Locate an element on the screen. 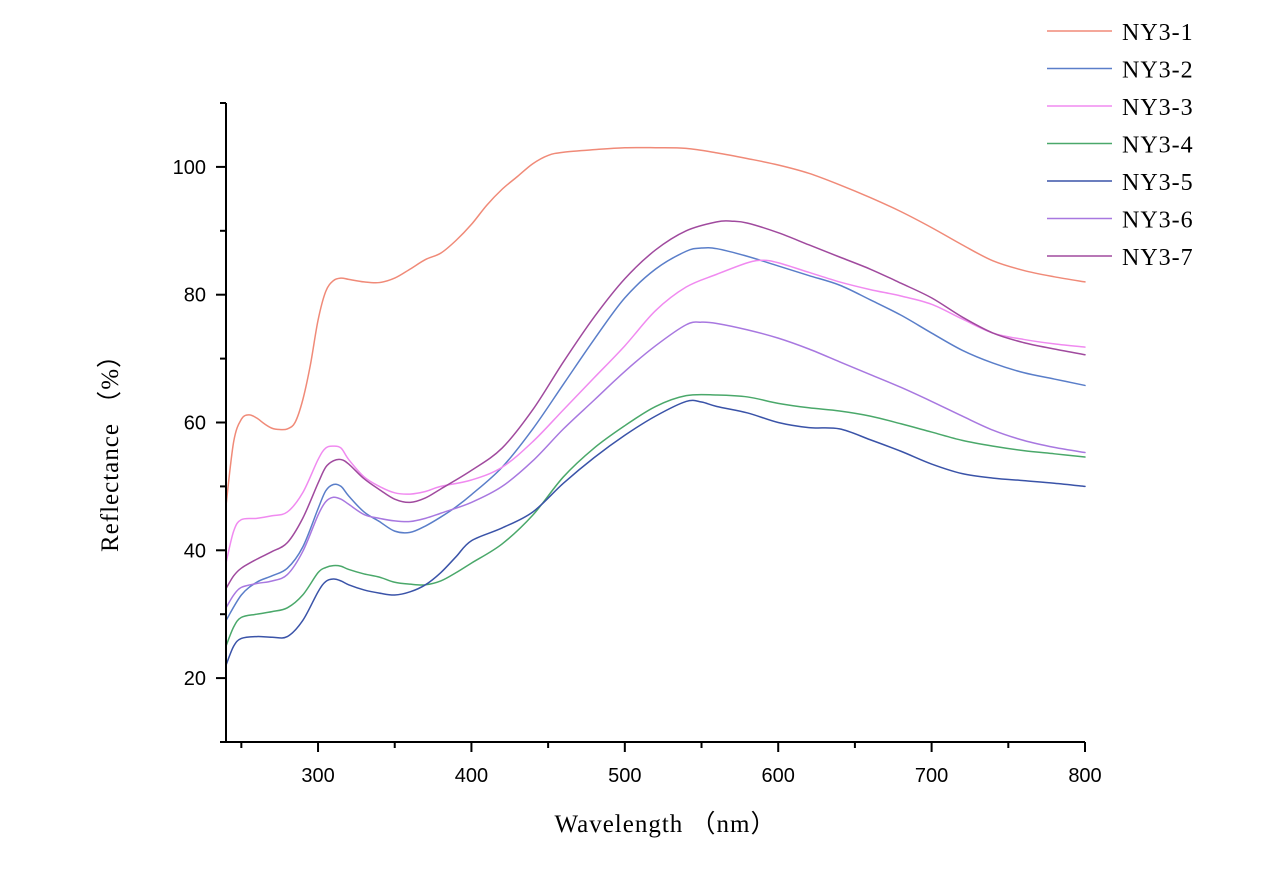 Image resolution: width=1262 pixels, height=892 pixels. x-tick-label: 700 is located at coordinates (931, 776).